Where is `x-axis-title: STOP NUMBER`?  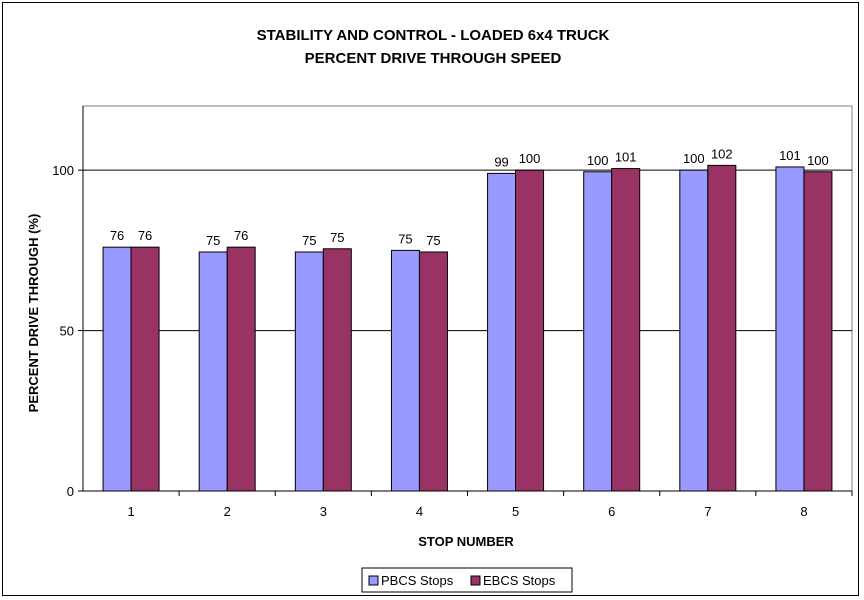 x-axis-title: STOP NUMBER is located at coordinates (466, 541).